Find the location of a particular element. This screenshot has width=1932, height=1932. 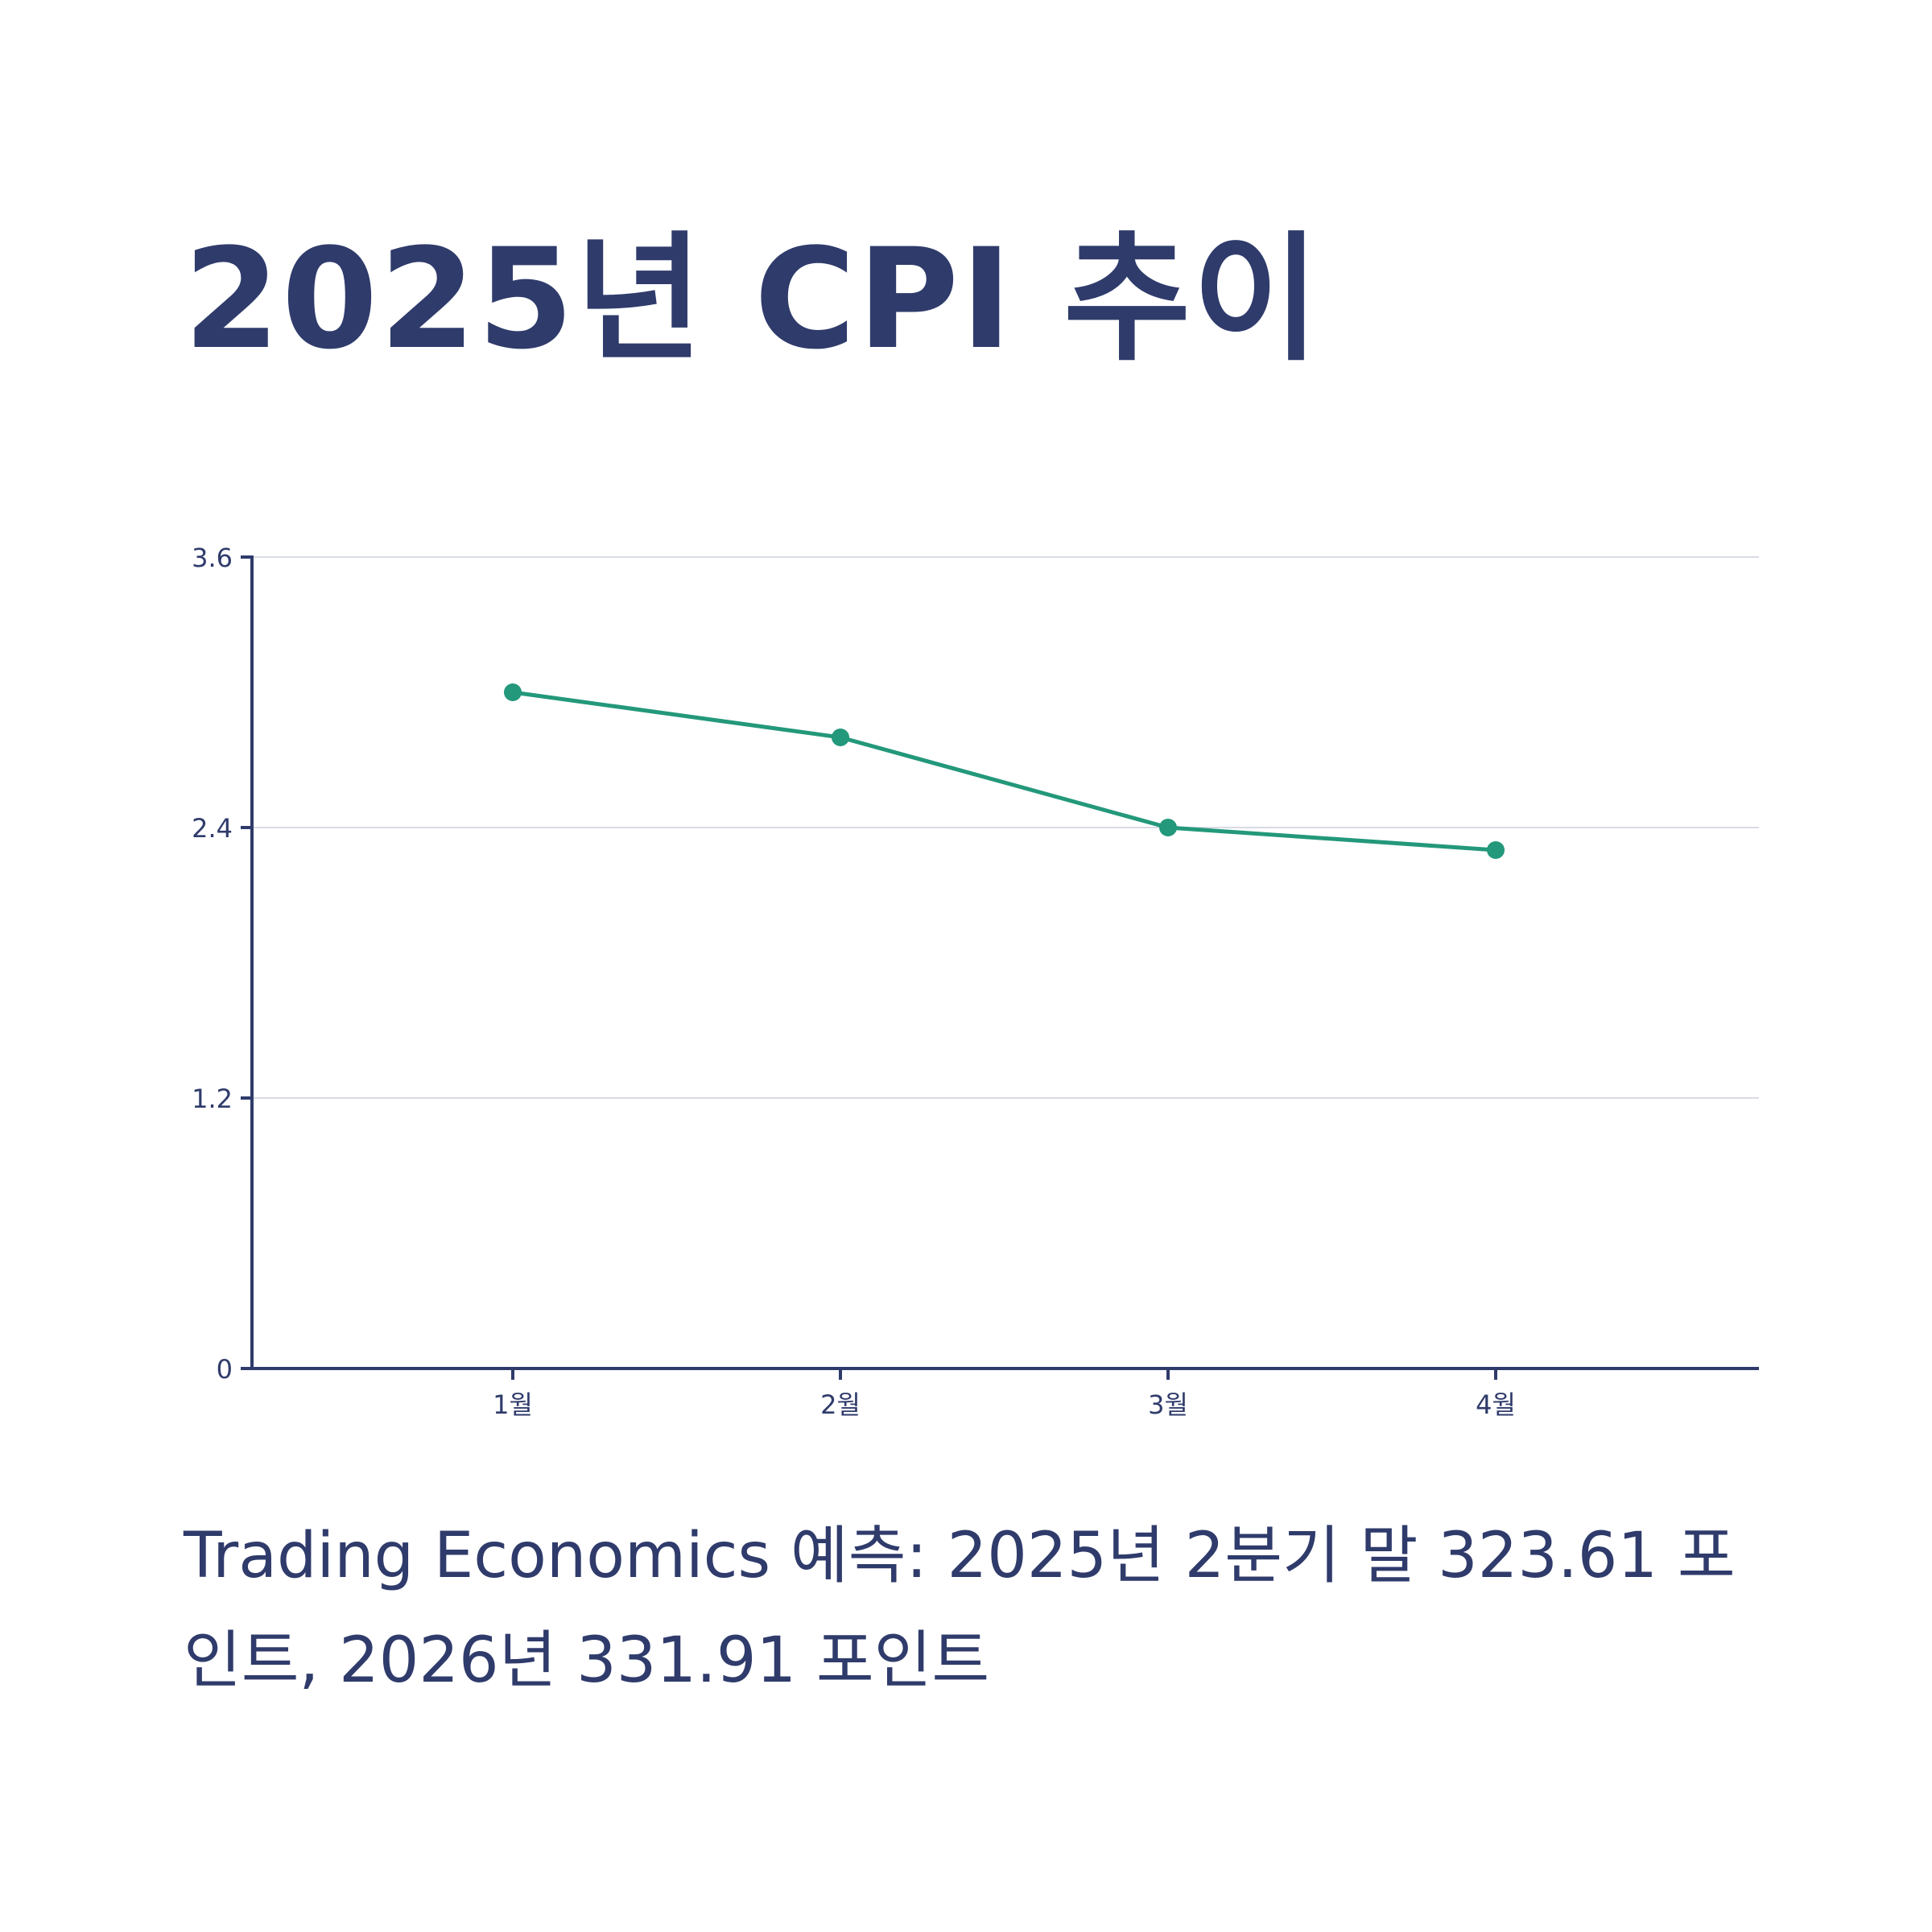

x-tick-label: 1월 is located at coordinates (513, 1404).